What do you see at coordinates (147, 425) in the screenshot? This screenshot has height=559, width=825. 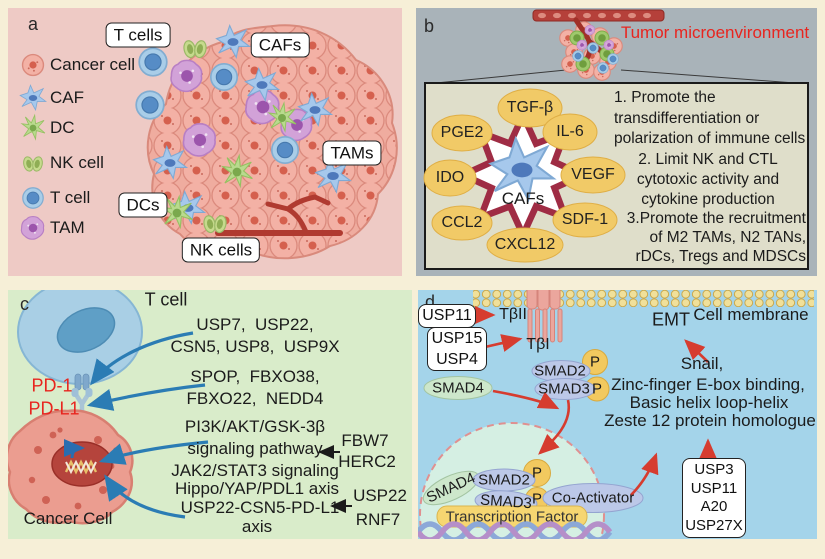 I see `blue-arrows` at bounding box center [147, 425].